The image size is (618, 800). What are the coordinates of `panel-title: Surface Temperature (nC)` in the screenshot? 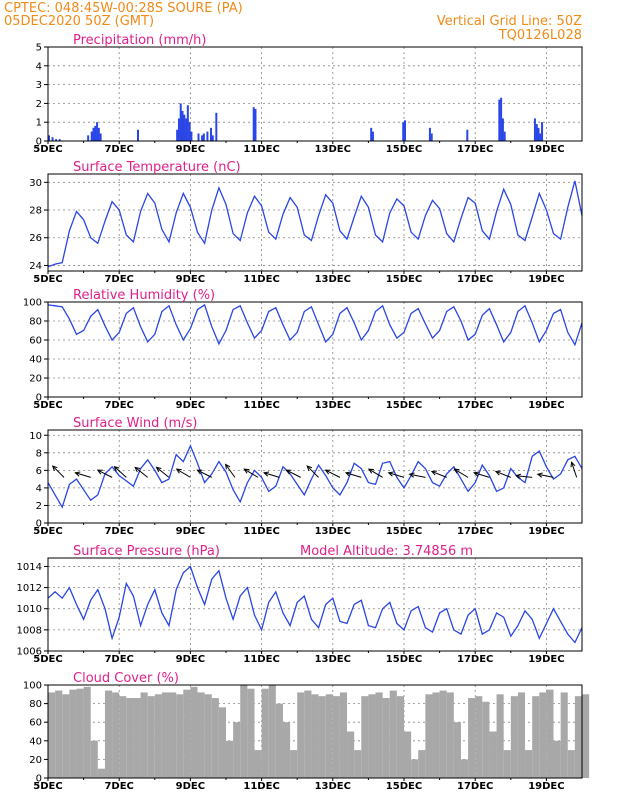 It's located at (157, 167).